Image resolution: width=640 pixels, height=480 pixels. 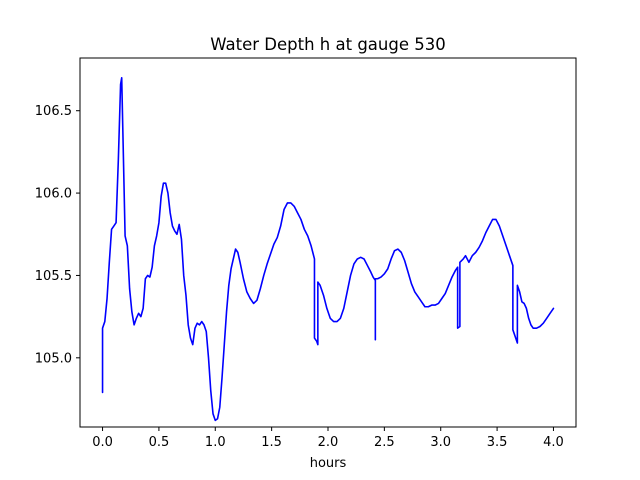 What do you see at coordinates (497, 442) in the screenshot?
I see `x-tick-label: 3.5` at bounding box center [497, 442].